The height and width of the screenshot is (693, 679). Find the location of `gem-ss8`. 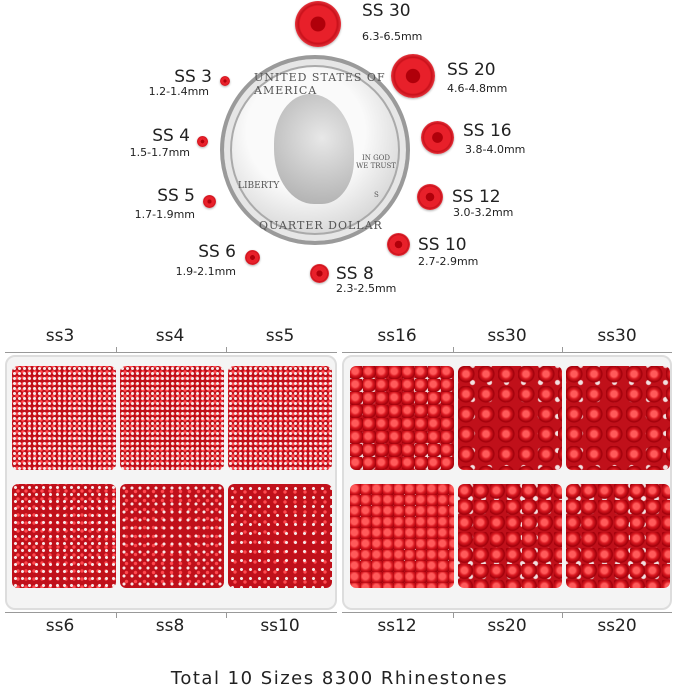

gem-ss8 is located at coordinates (319, 273).